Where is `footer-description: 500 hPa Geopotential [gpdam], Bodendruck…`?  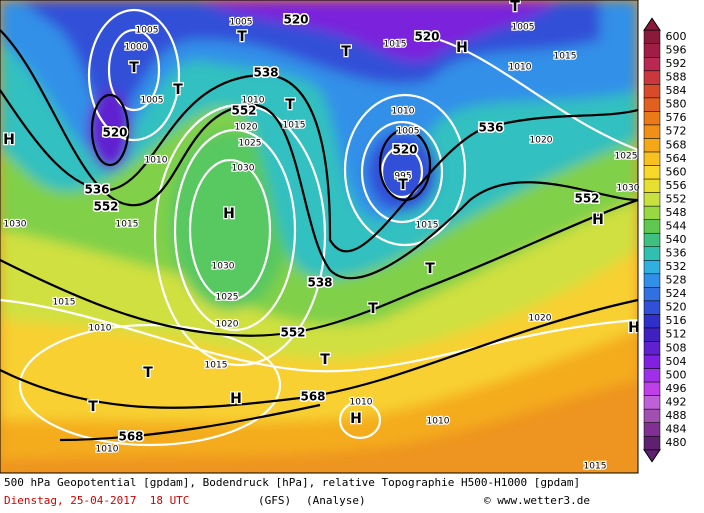 footer-description: 500 hPa Geopotential [gpdam], Bodendruck… is located at coordinates (292, 482).